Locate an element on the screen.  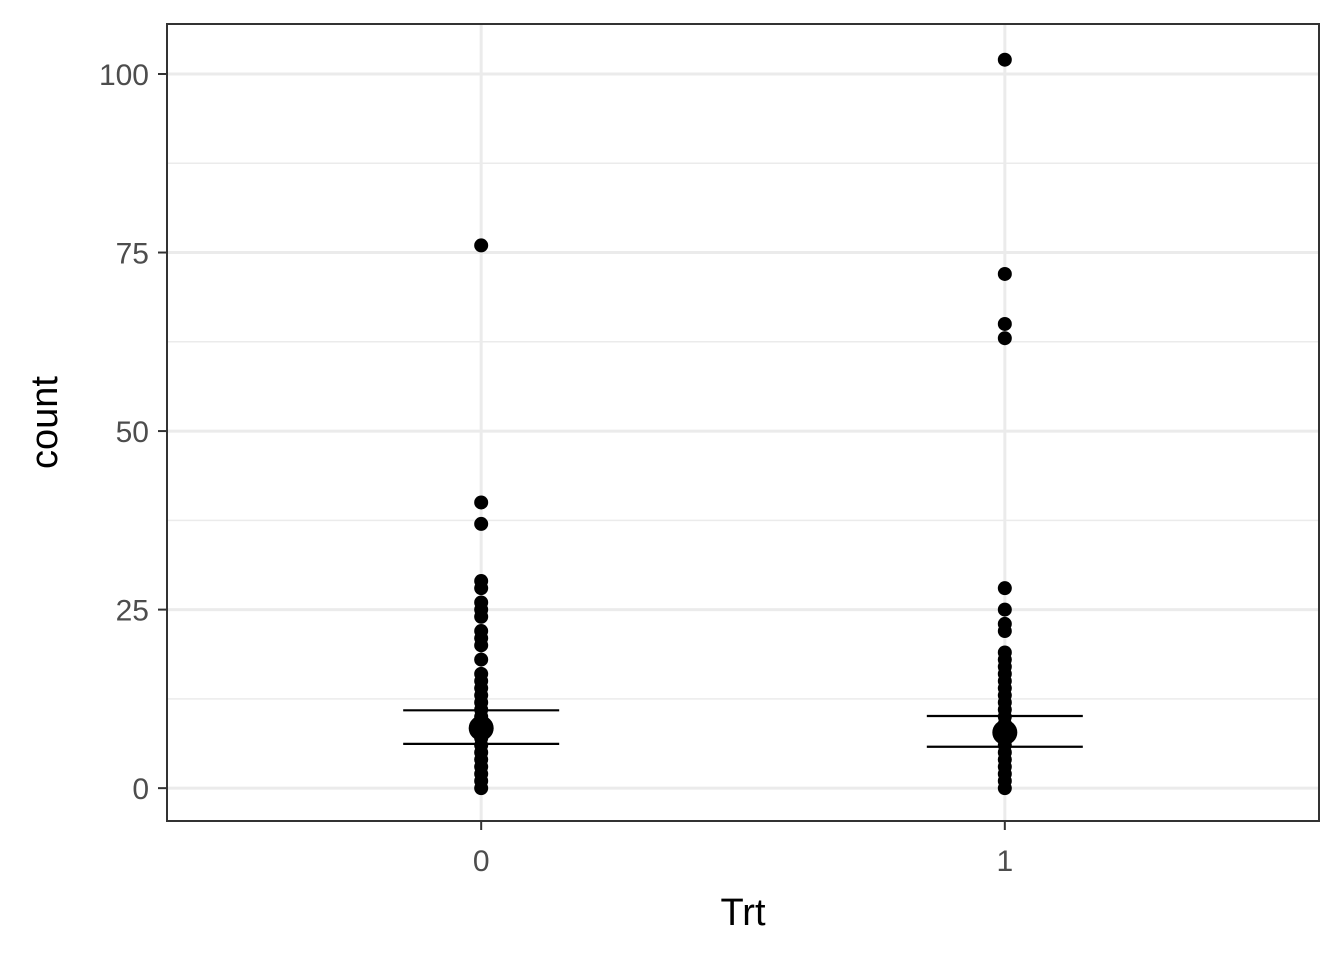
y-tick-label: 25 is located at coordinates (132, 611).